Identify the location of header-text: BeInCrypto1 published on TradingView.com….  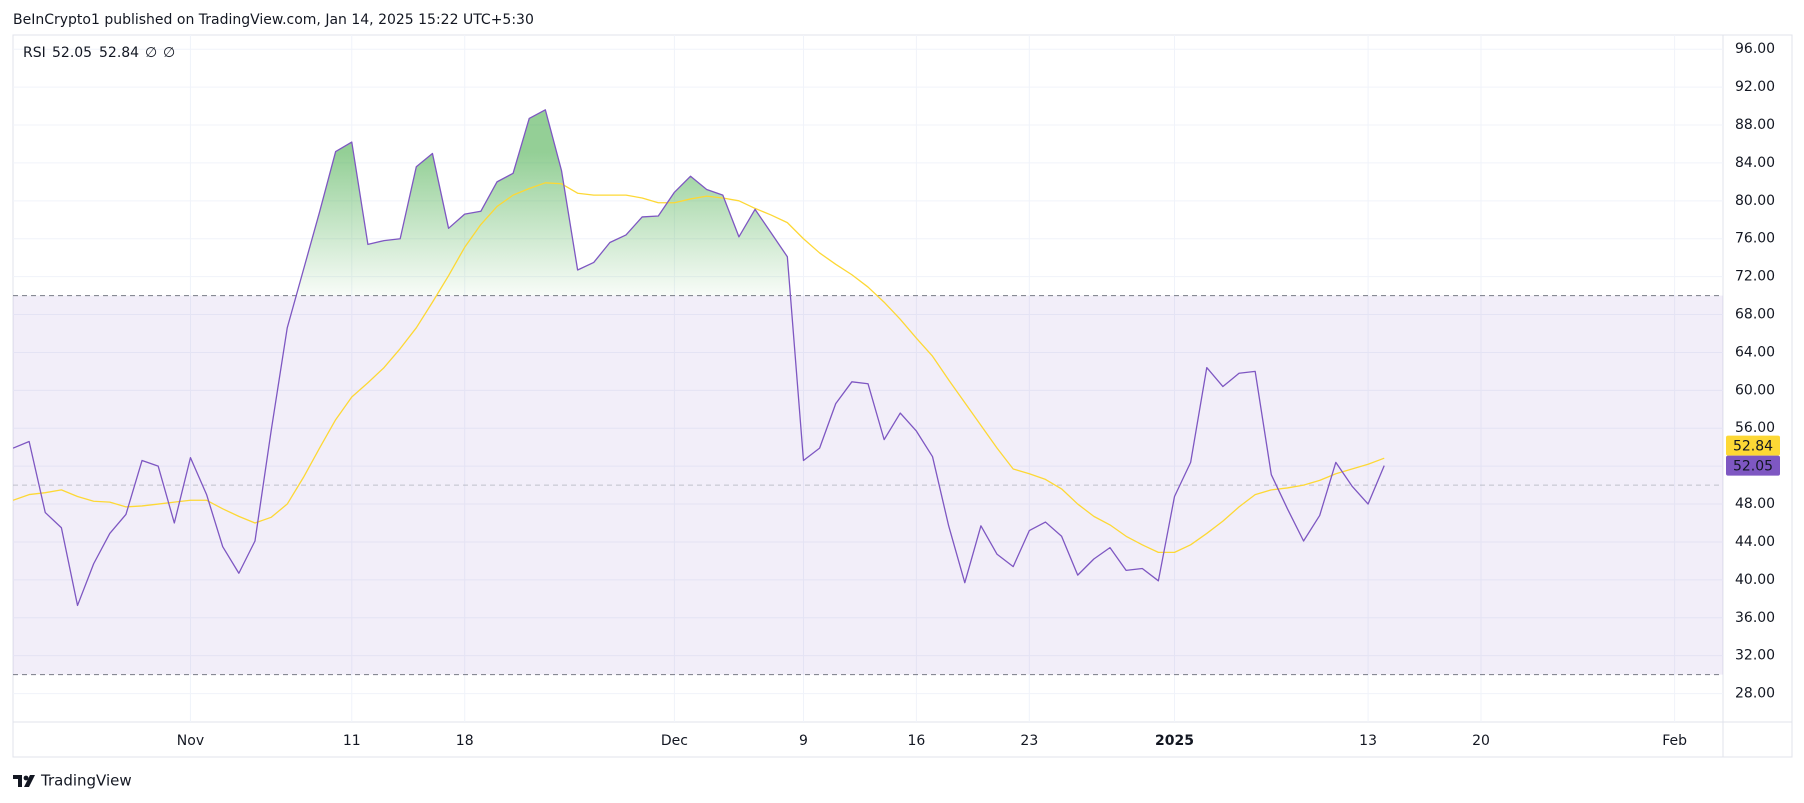
(273, 20).